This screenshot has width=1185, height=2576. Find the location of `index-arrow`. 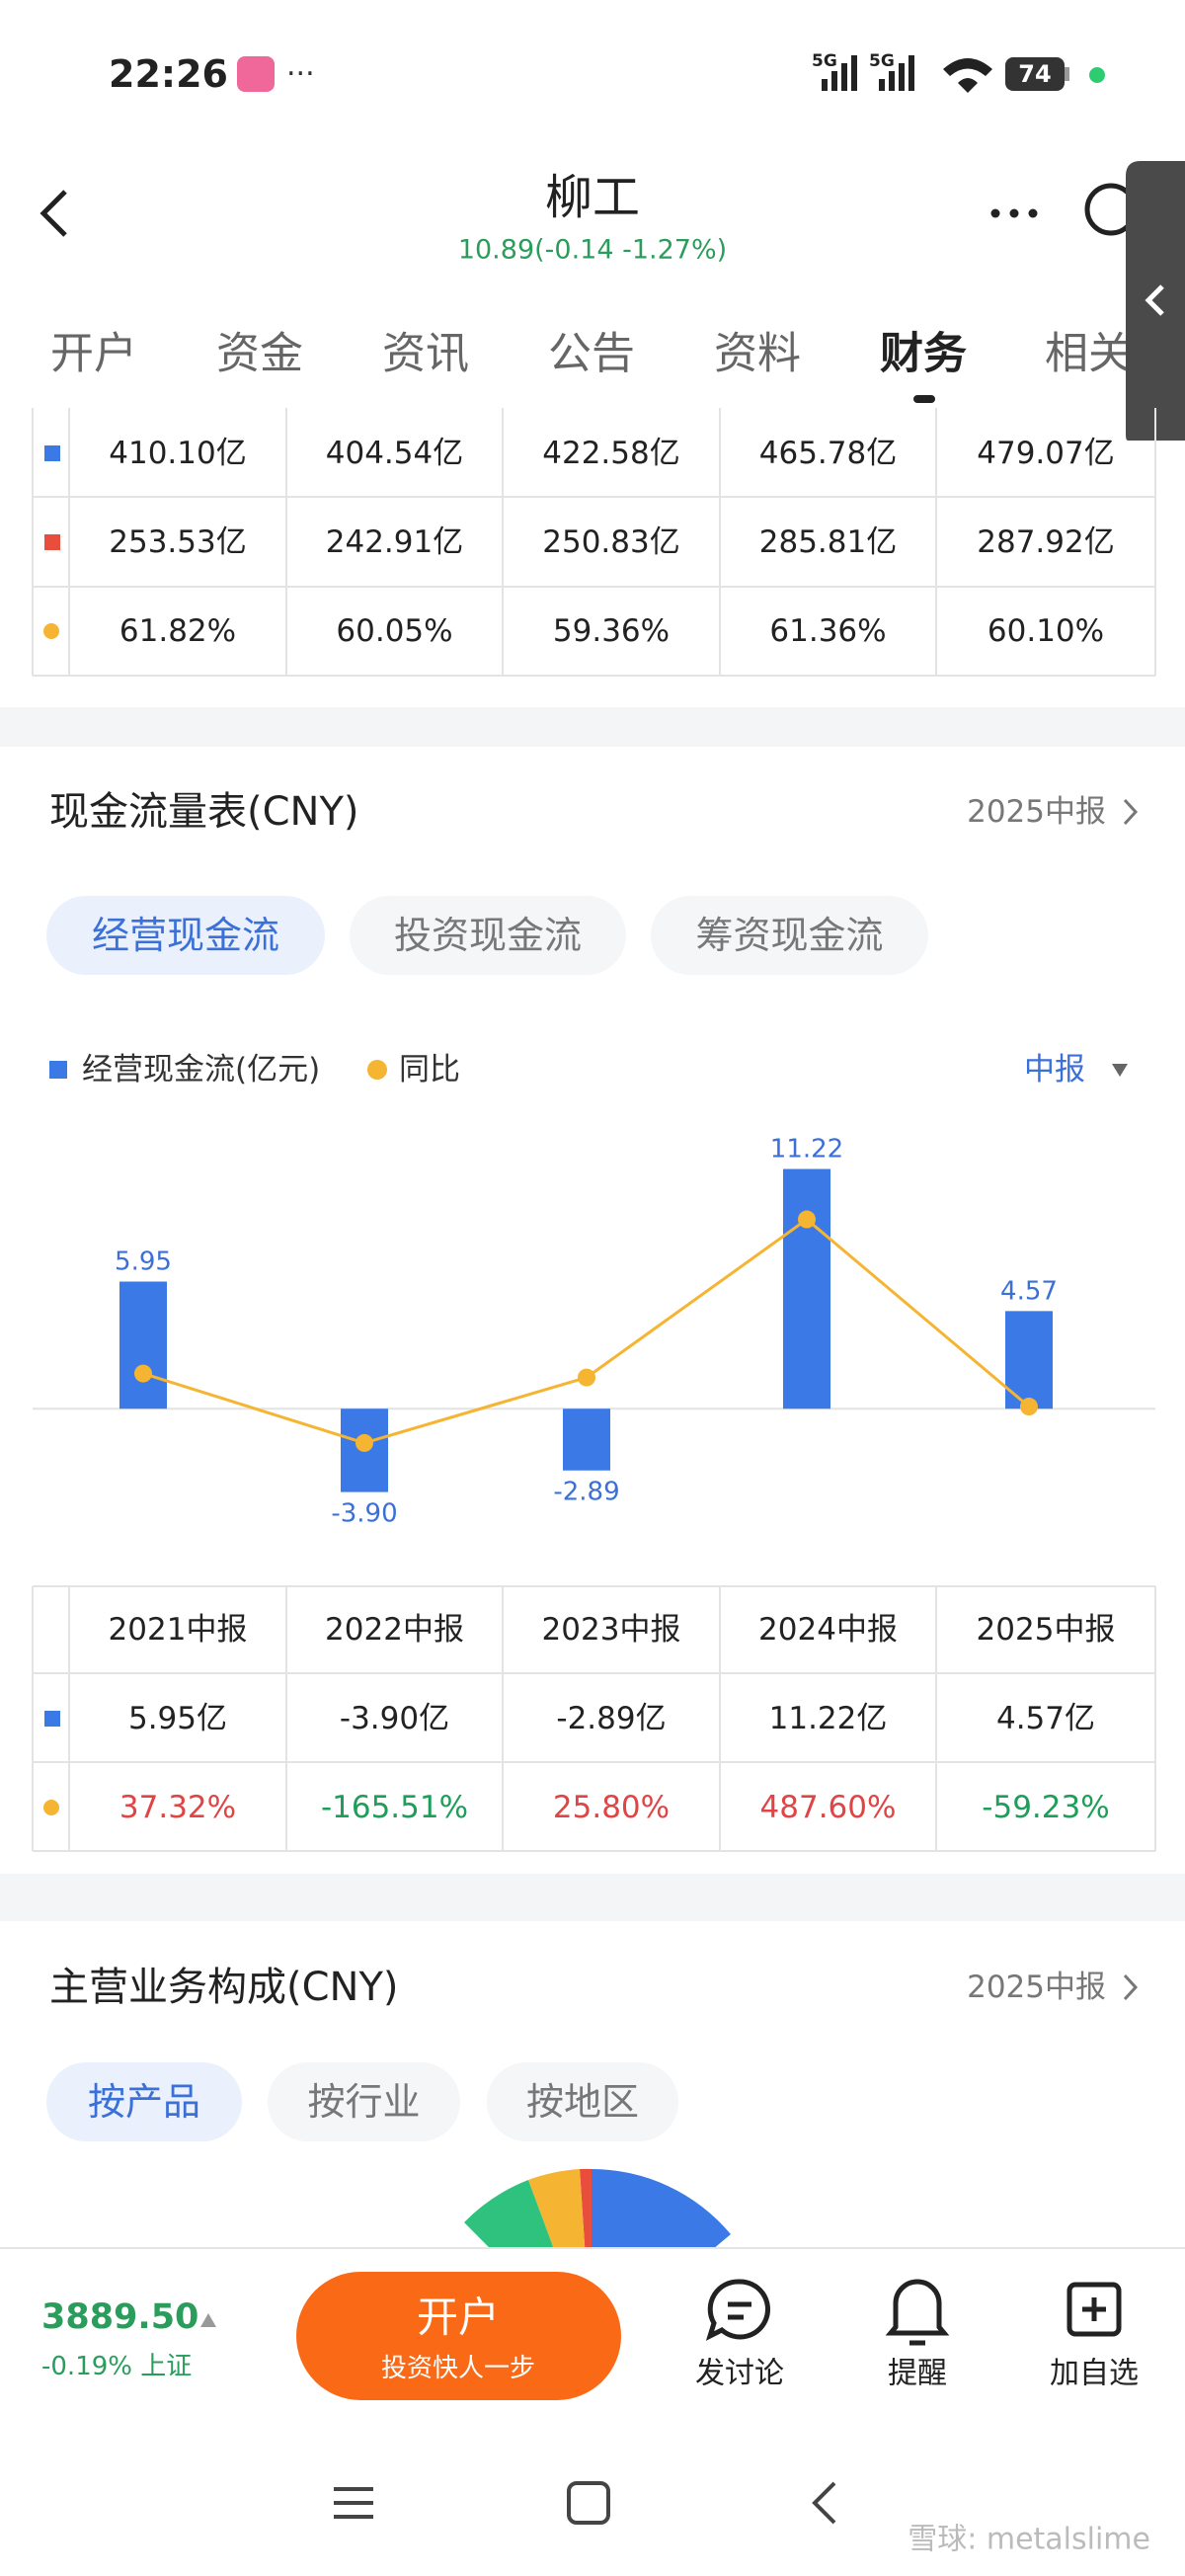

index-arrow is located at coordinates (208, 2320).